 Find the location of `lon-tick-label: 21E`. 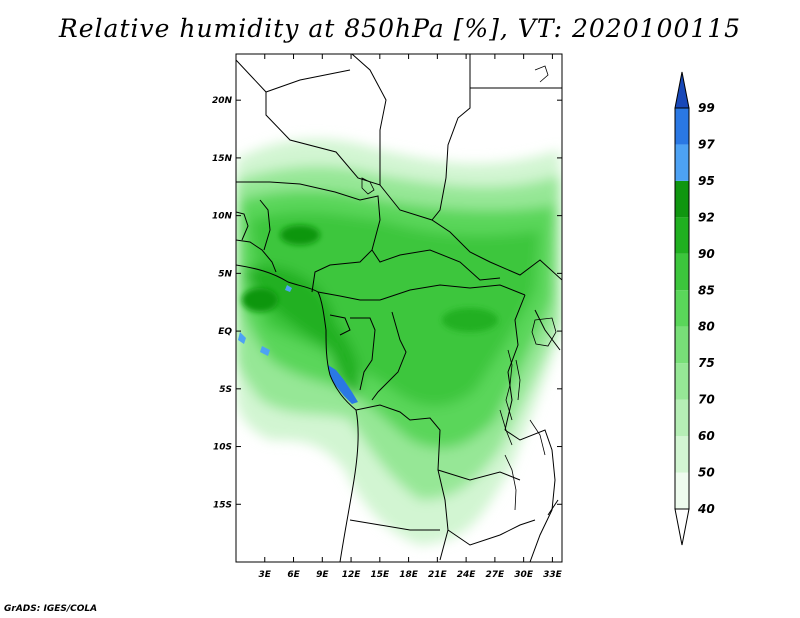

lon-tick-label: 21E is located at coordinates (438, 575).